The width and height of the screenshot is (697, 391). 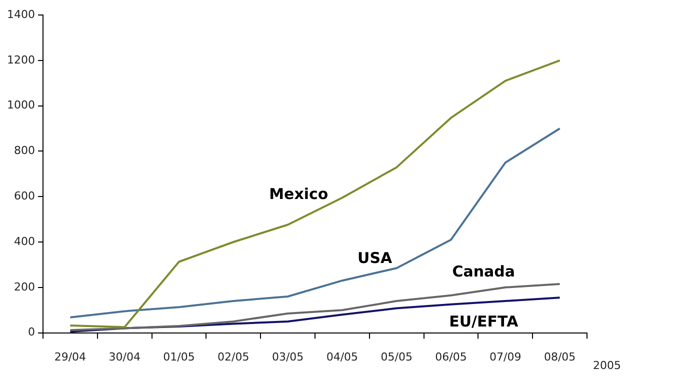 I want to click on series-label: USA, so click(x=375, y=257).